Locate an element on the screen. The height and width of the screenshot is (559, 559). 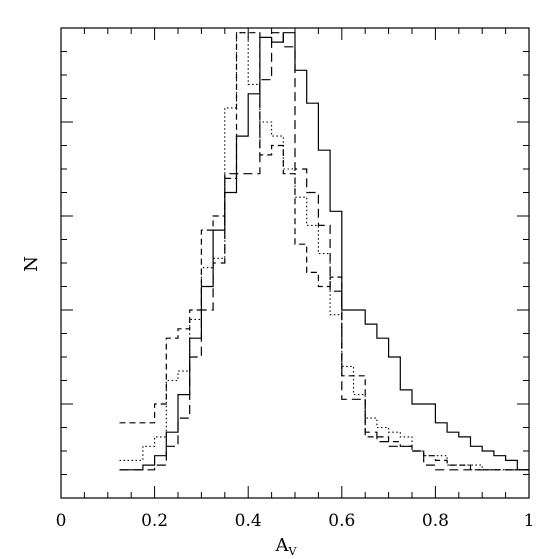
x-tick-label: 0 is located at coordinates (61, 521).